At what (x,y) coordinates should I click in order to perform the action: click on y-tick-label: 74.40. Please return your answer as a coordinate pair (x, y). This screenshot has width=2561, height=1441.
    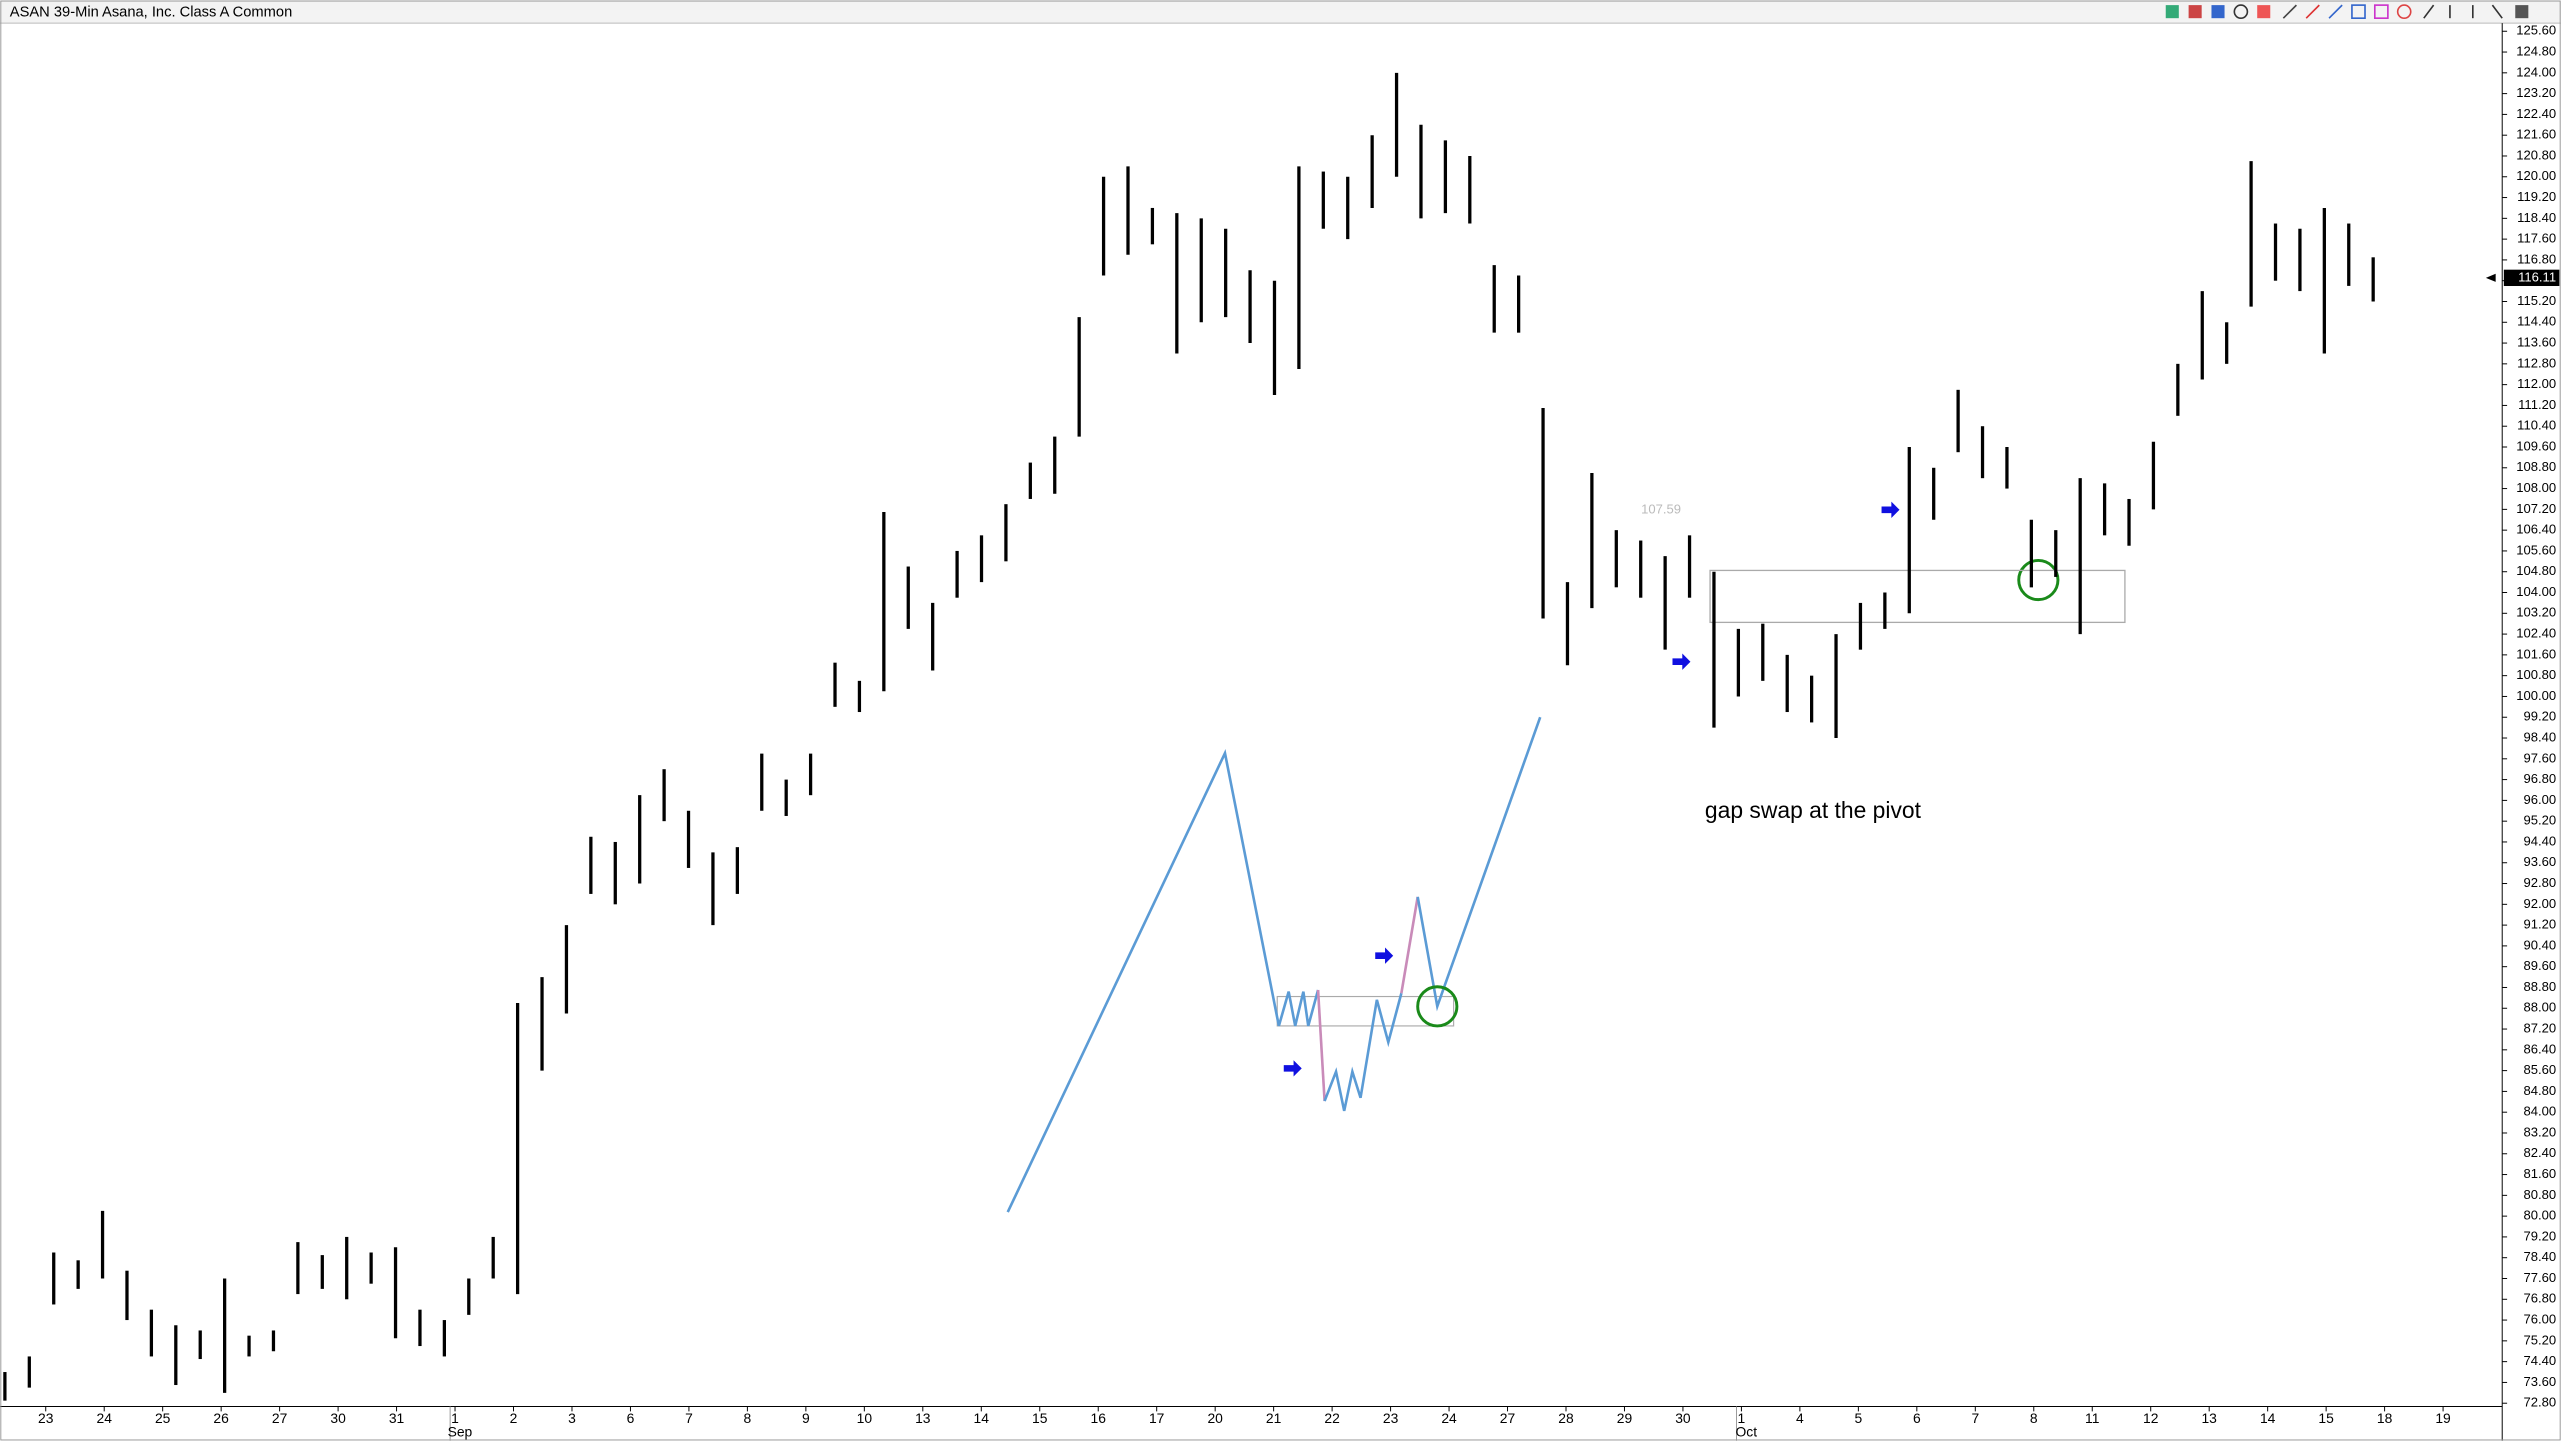
    Looking at the image, I should click on (2539, 1360).